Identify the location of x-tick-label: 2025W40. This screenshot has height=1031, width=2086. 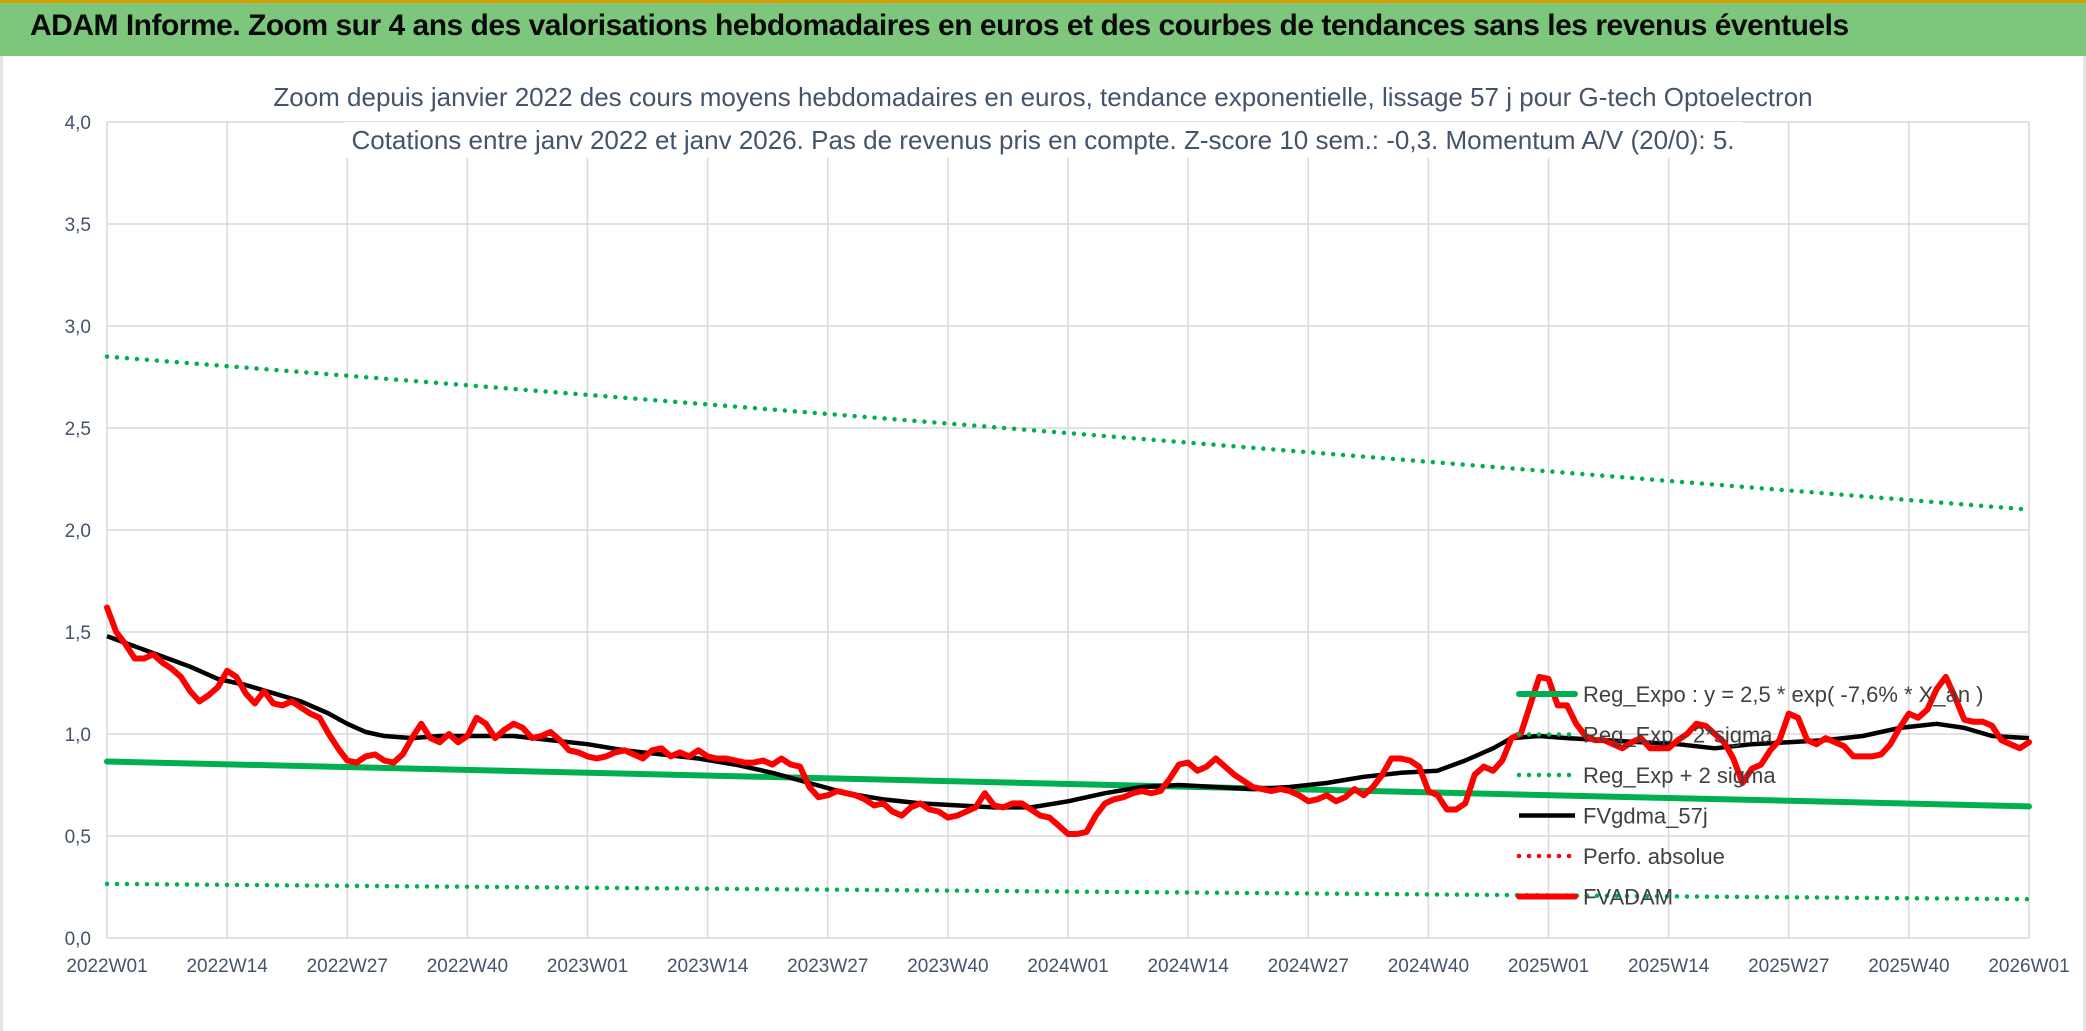
(1908, 966).